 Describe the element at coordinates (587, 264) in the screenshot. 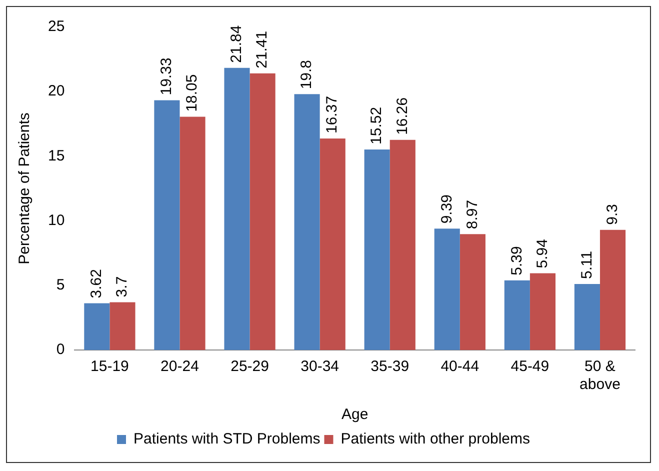

I see `data-label: 5.11` at that location.